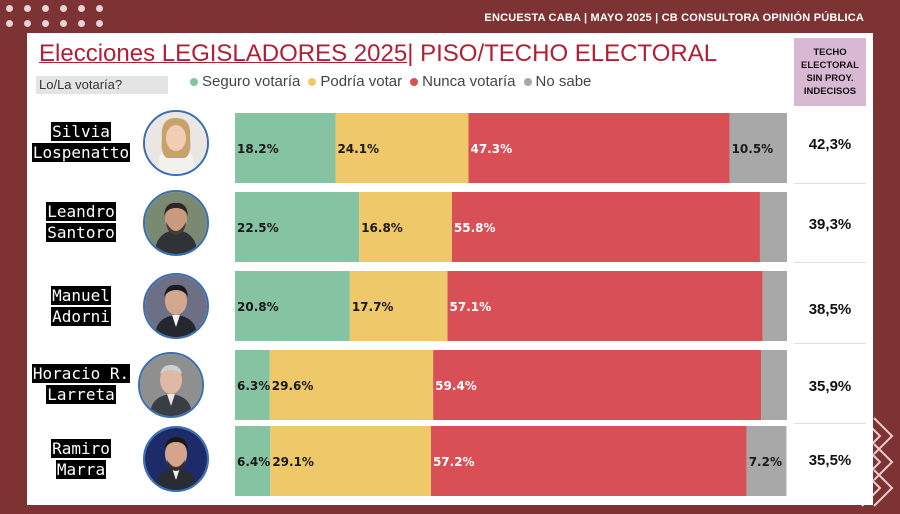 The height and width of the screenshot is (514, 900). What do you see at coordinates (471, 307) in the screenshot?
I see `data-label: 57.1%` at bounding box center [471, 307].